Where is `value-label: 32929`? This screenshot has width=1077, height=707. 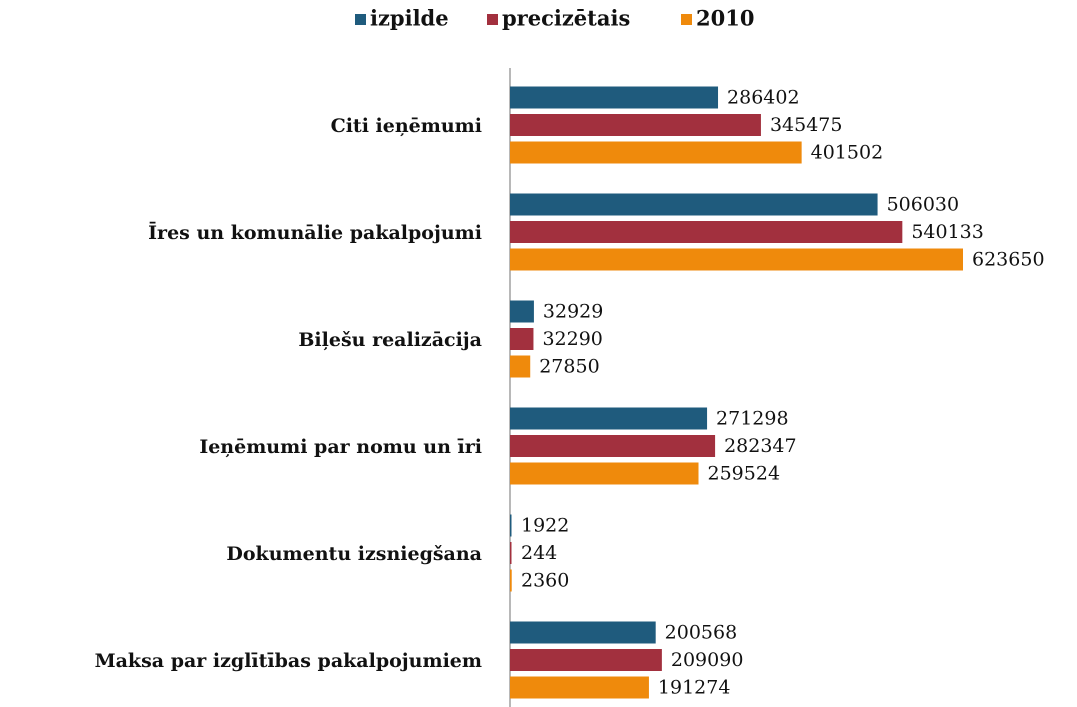
value-label: 32929 is located at coordinates (573, 312).